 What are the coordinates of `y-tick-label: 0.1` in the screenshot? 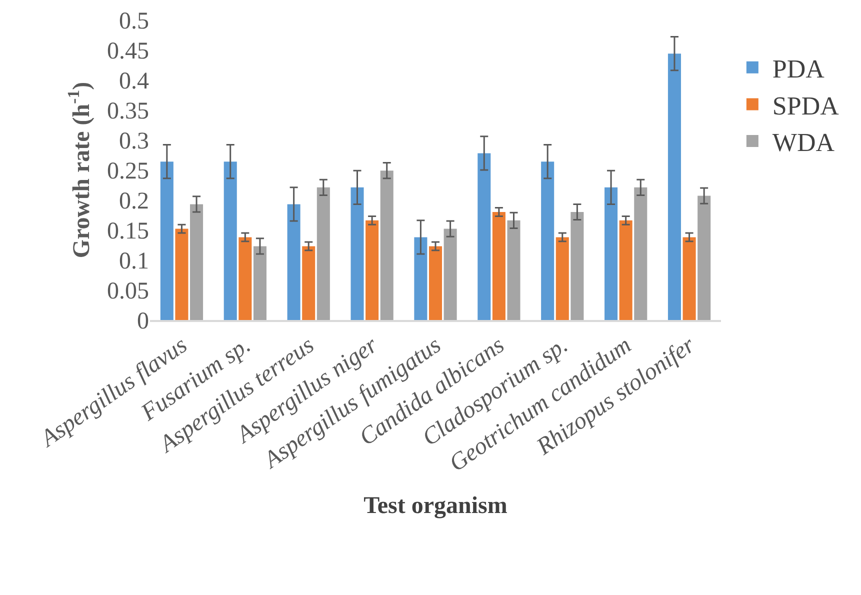 It's located at (134, 261).